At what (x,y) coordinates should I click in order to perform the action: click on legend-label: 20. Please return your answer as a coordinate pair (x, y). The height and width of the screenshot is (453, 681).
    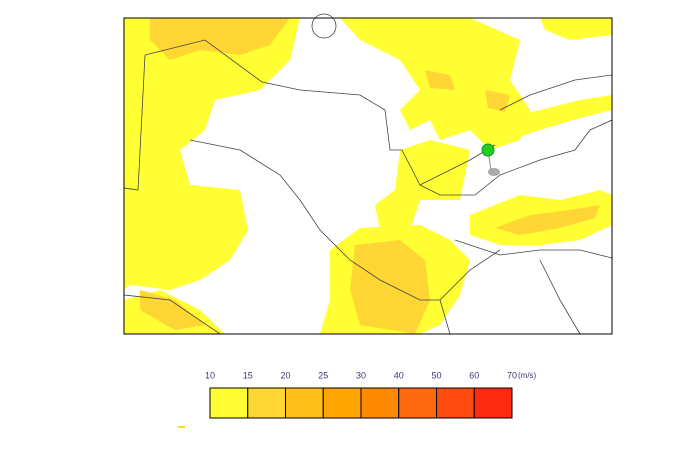
    Looking at the image, I should click on (285, 375).